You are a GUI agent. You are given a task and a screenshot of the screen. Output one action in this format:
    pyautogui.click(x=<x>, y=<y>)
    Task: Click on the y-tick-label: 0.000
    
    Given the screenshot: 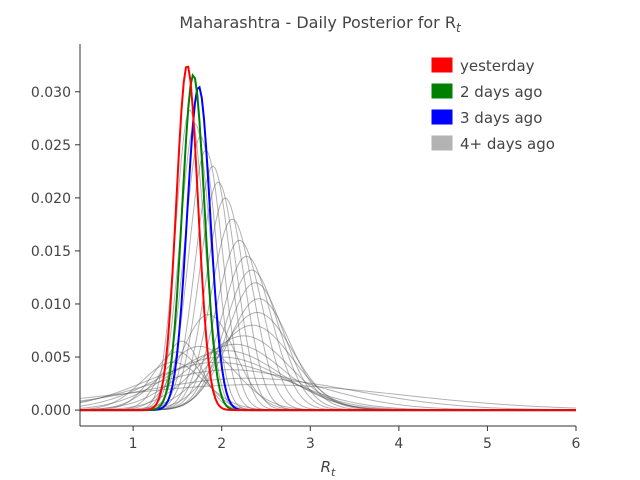 What is the action you would take?
    pyautogui.click(x=51, y=411)
    